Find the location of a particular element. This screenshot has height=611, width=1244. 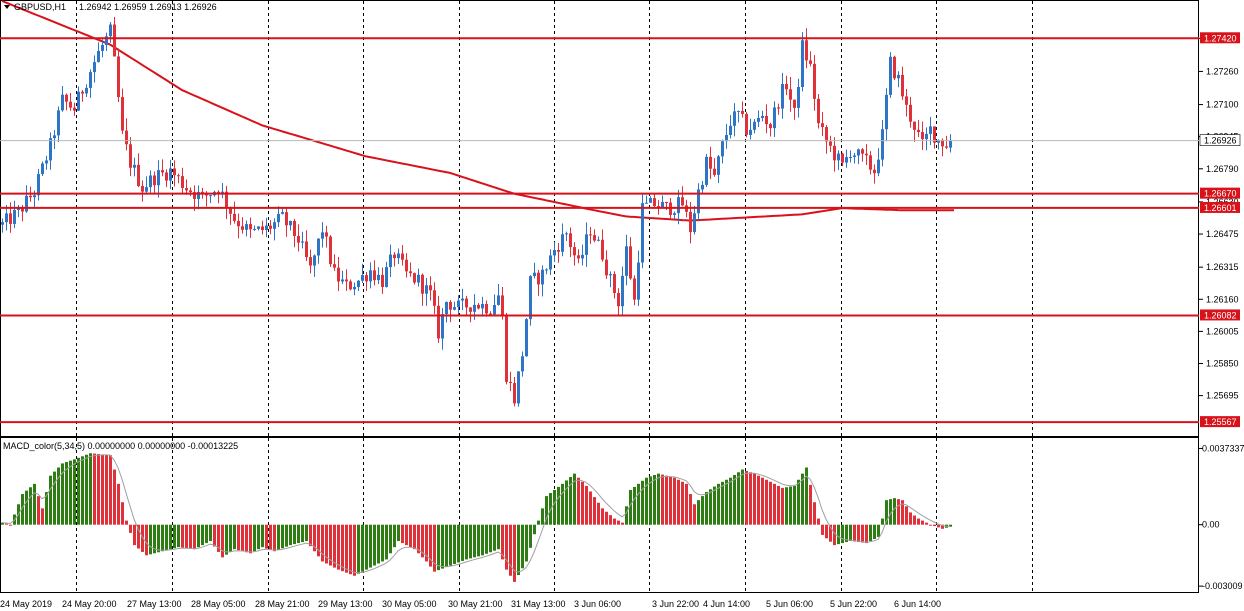

level-label-box is located at coordinates (1220, 422).